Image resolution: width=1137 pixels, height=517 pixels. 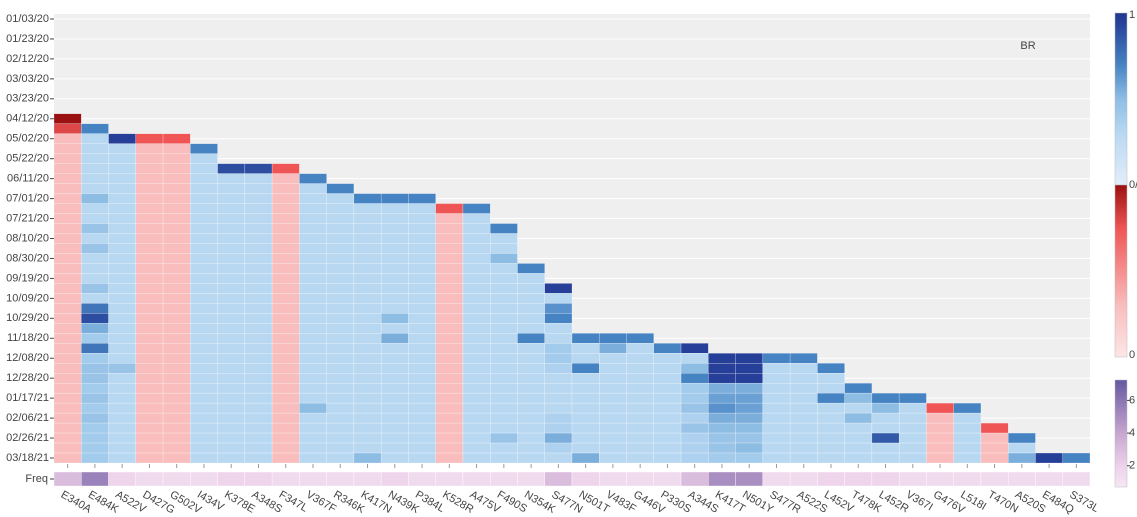 What do you see at coordinates (267, 502) in the screenshot?
I see `x-tick-label: A348S` at bounding box center [267, 502].